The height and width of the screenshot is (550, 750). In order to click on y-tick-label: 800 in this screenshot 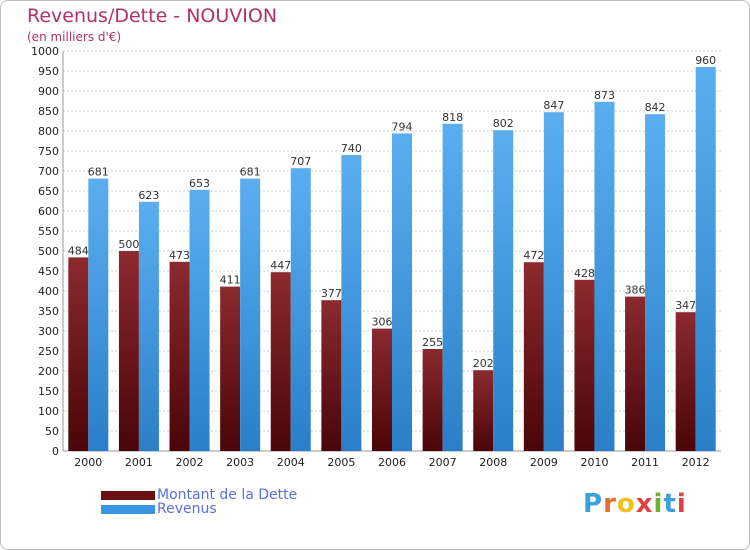, I will do `click(48, 131)`.